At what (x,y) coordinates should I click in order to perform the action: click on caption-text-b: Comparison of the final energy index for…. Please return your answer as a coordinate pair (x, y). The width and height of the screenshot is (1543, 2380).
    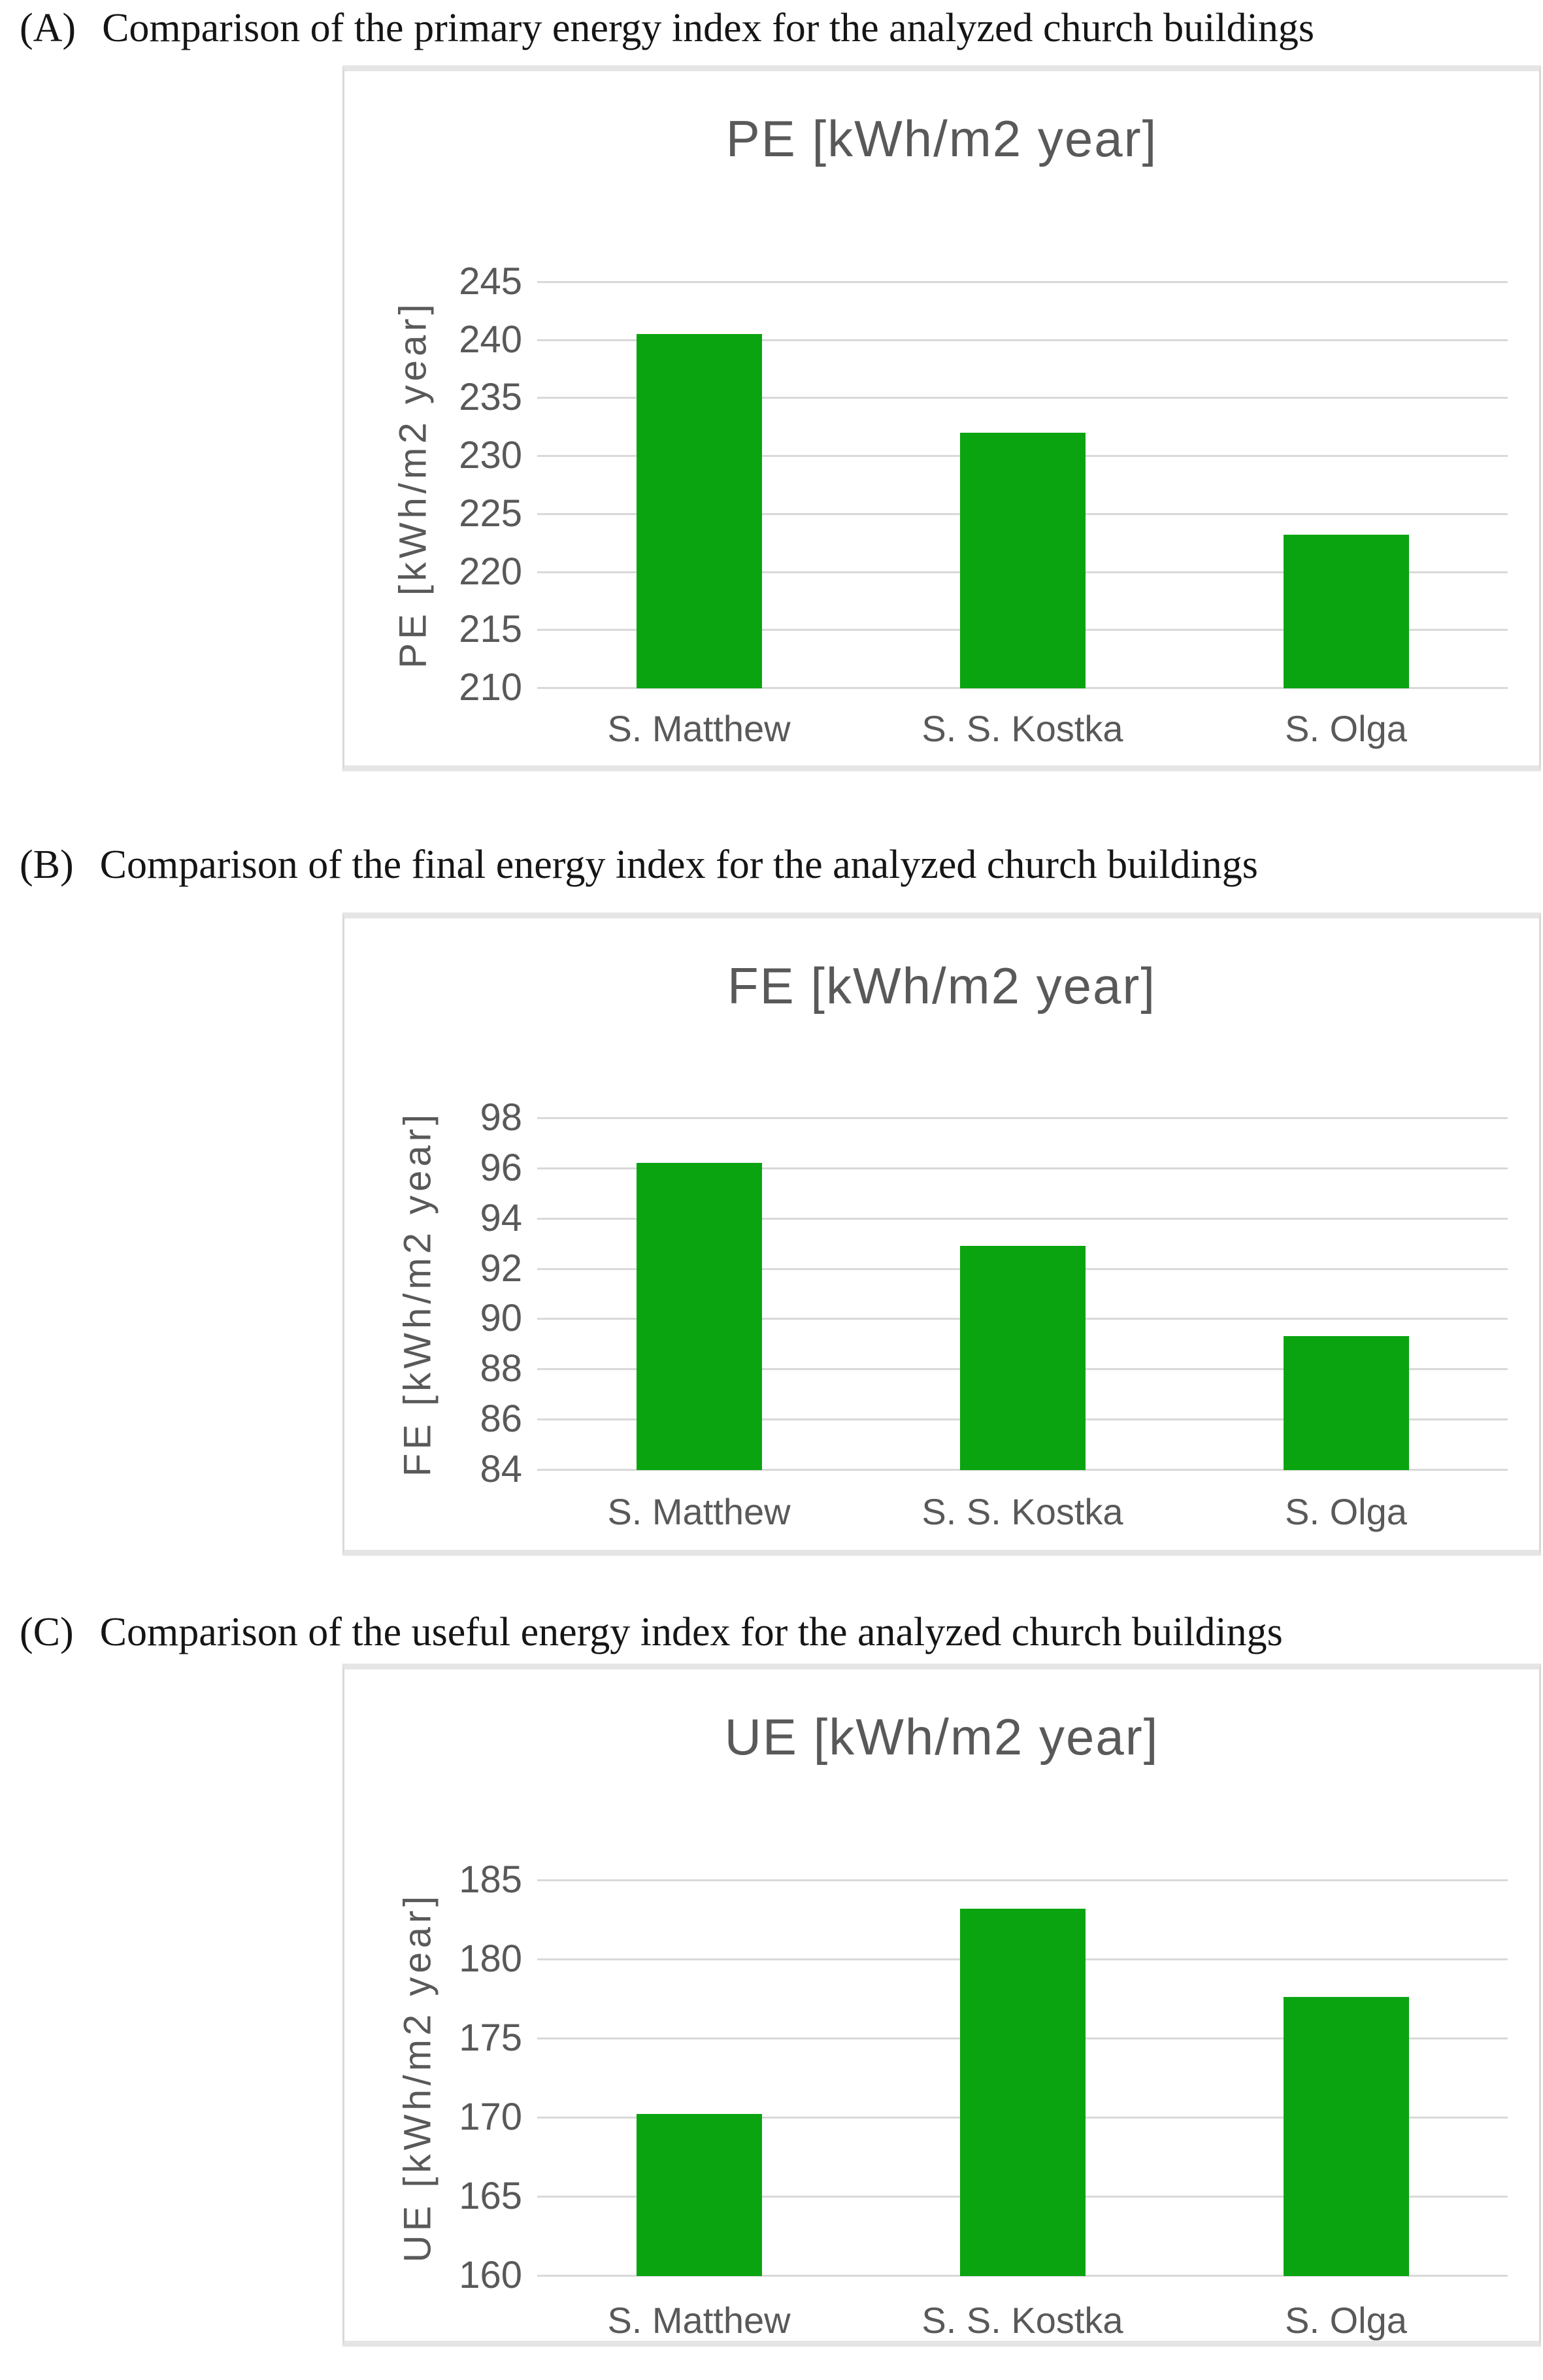
    Looking at the image, I should click on (678, 865).